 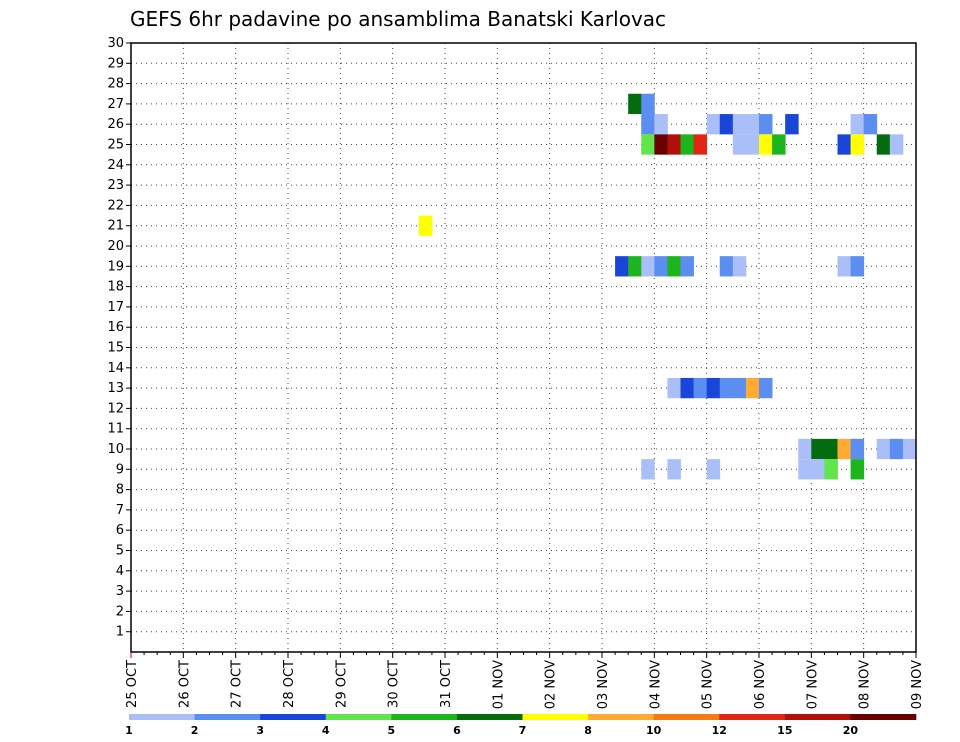 I want to click on legend-label: 12, so click(x=719, y=730).